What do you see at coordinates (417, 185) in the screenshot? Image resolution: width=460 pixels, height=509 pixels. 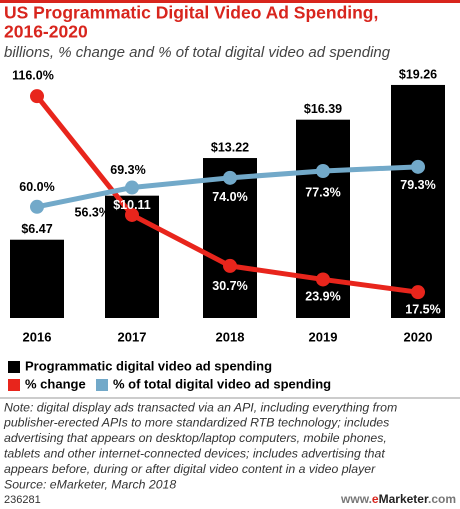 I see `data-label: 79.3%` at bounding box center [417, 185].